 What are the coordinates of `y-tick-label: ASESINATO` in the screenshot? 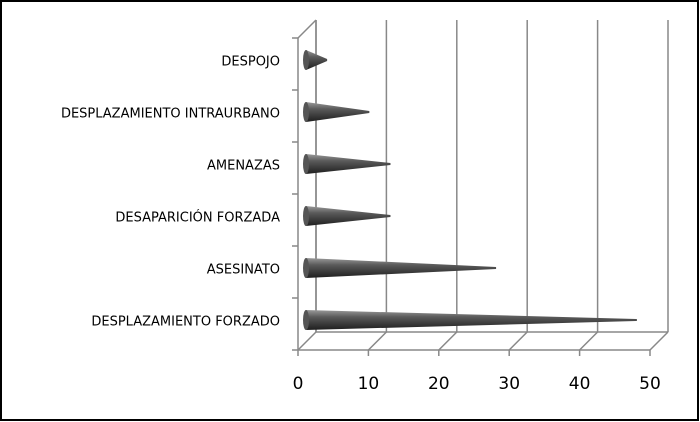 It's located at (243, 270).